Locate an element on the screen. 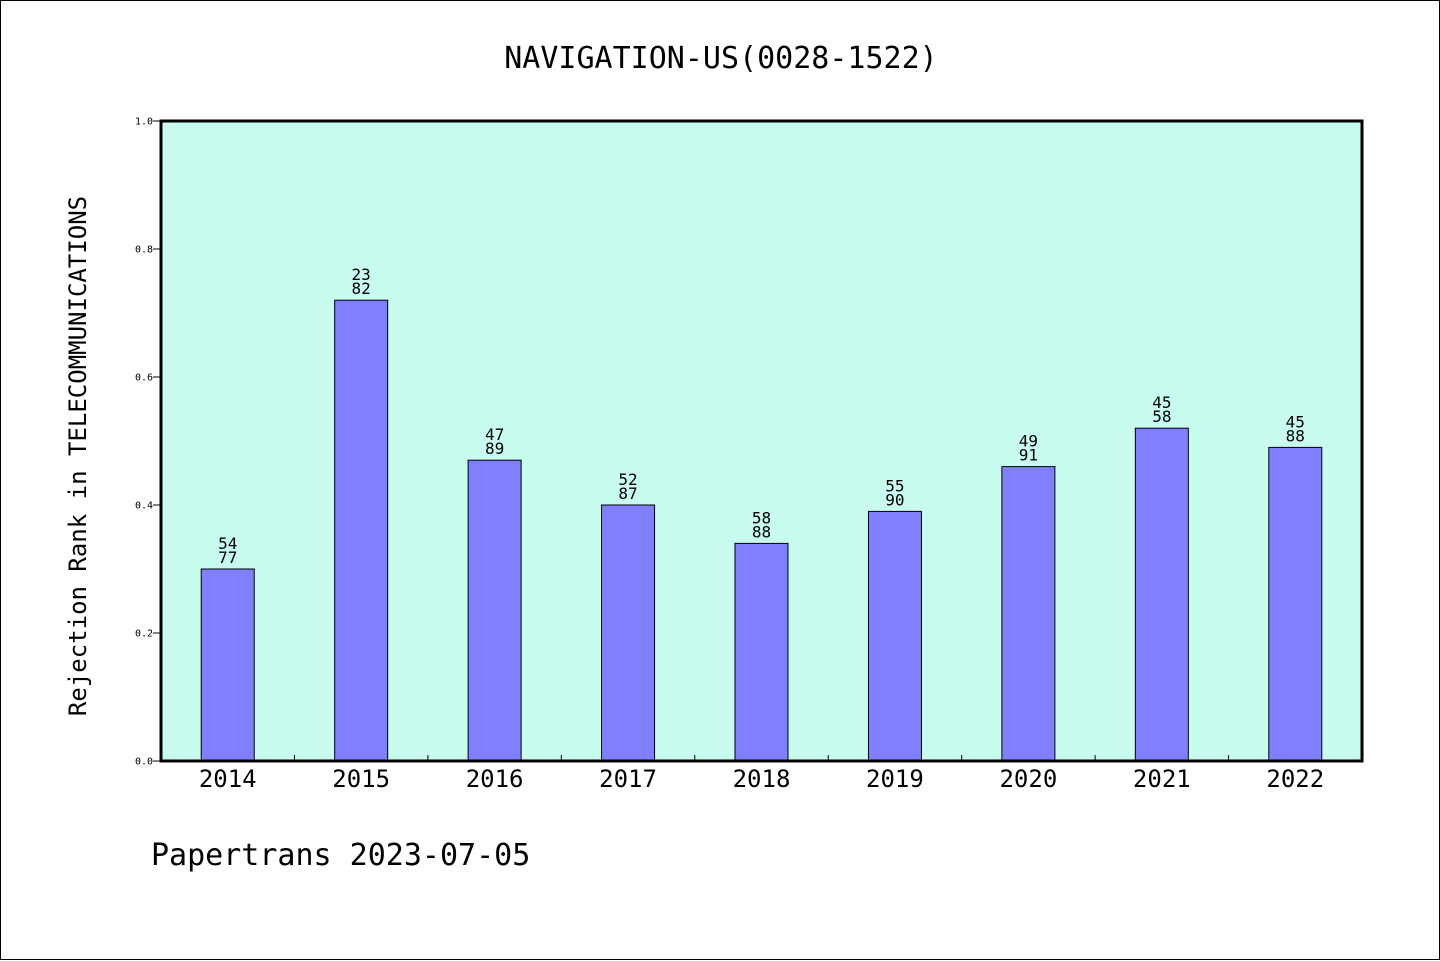 The width and height of the screenshot is (1440, 961). bar-label-top: 47 is located at coordinates (494, 434).